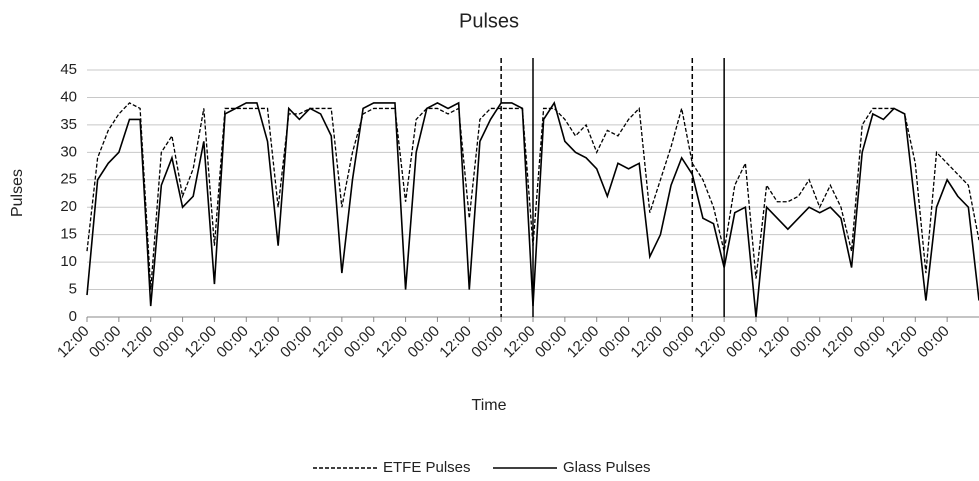  I want to click on y-tick-label: 30, so click(68, 151).